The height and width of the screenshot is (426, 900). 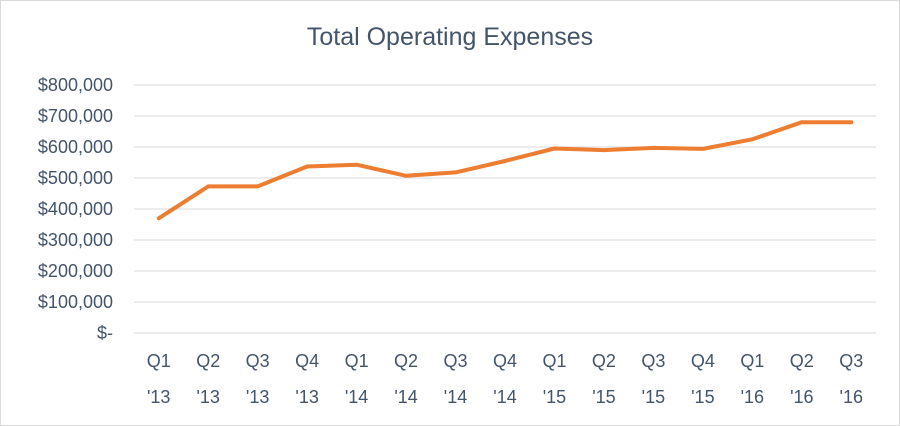 What do you see at coordinates (75, 85) in the screenshot?
I see `y-tick-label: $800,000` at bounding box center [75, 85].